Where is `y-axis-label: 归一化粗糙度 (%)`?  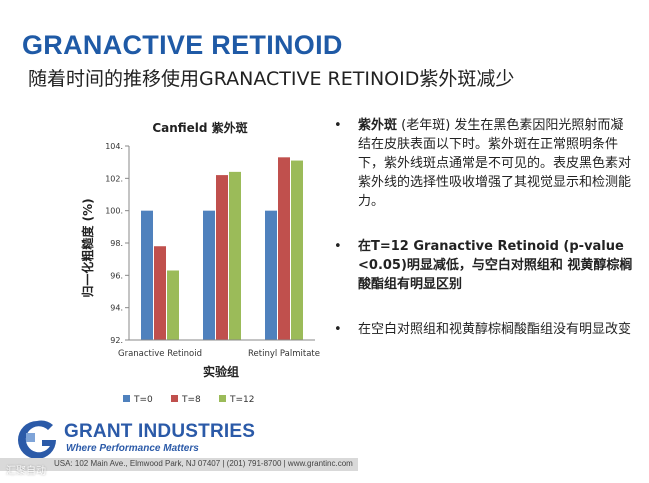
y-axis-label: 归一化粗糙度 (%) is located at coordinates (87, 247).